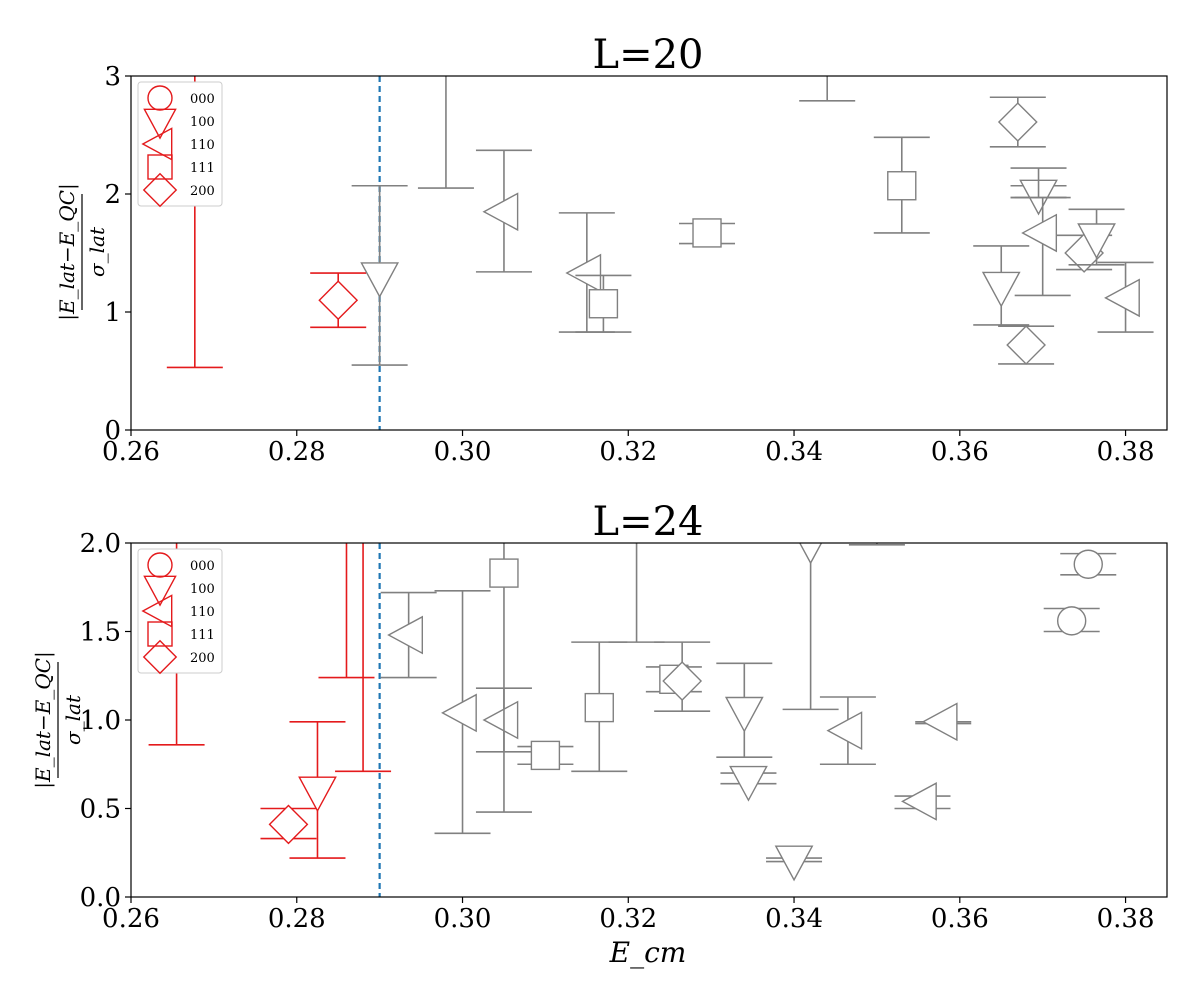  I want to click on y-tick-label: 3, so click(112, 77).